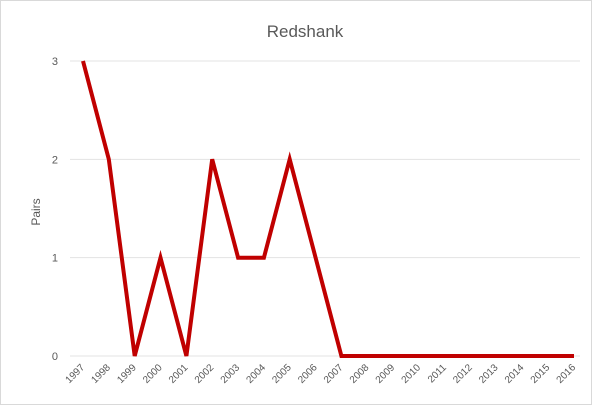 This screenshot has height=405, width=592. Describe the element at coordinates (515, 374) in the screenshot. I see `x-tick-label: 2014` at that location.